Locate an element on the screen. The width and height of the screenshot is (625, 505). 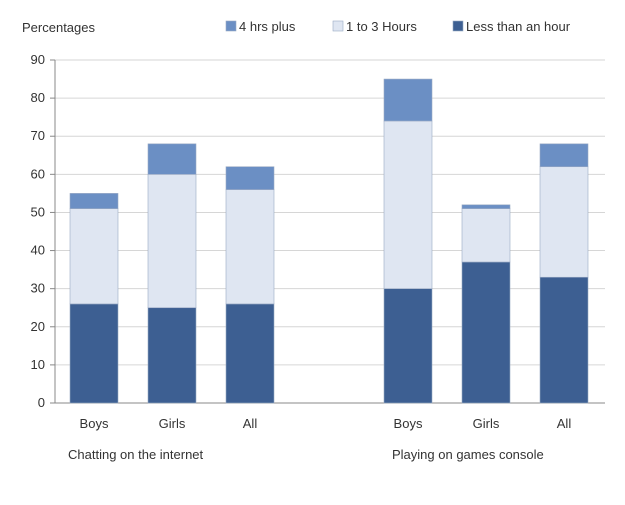
legend: 4 hrs plus 1 to 3 Hours Less than an hour is located at coordinates (398, 26).